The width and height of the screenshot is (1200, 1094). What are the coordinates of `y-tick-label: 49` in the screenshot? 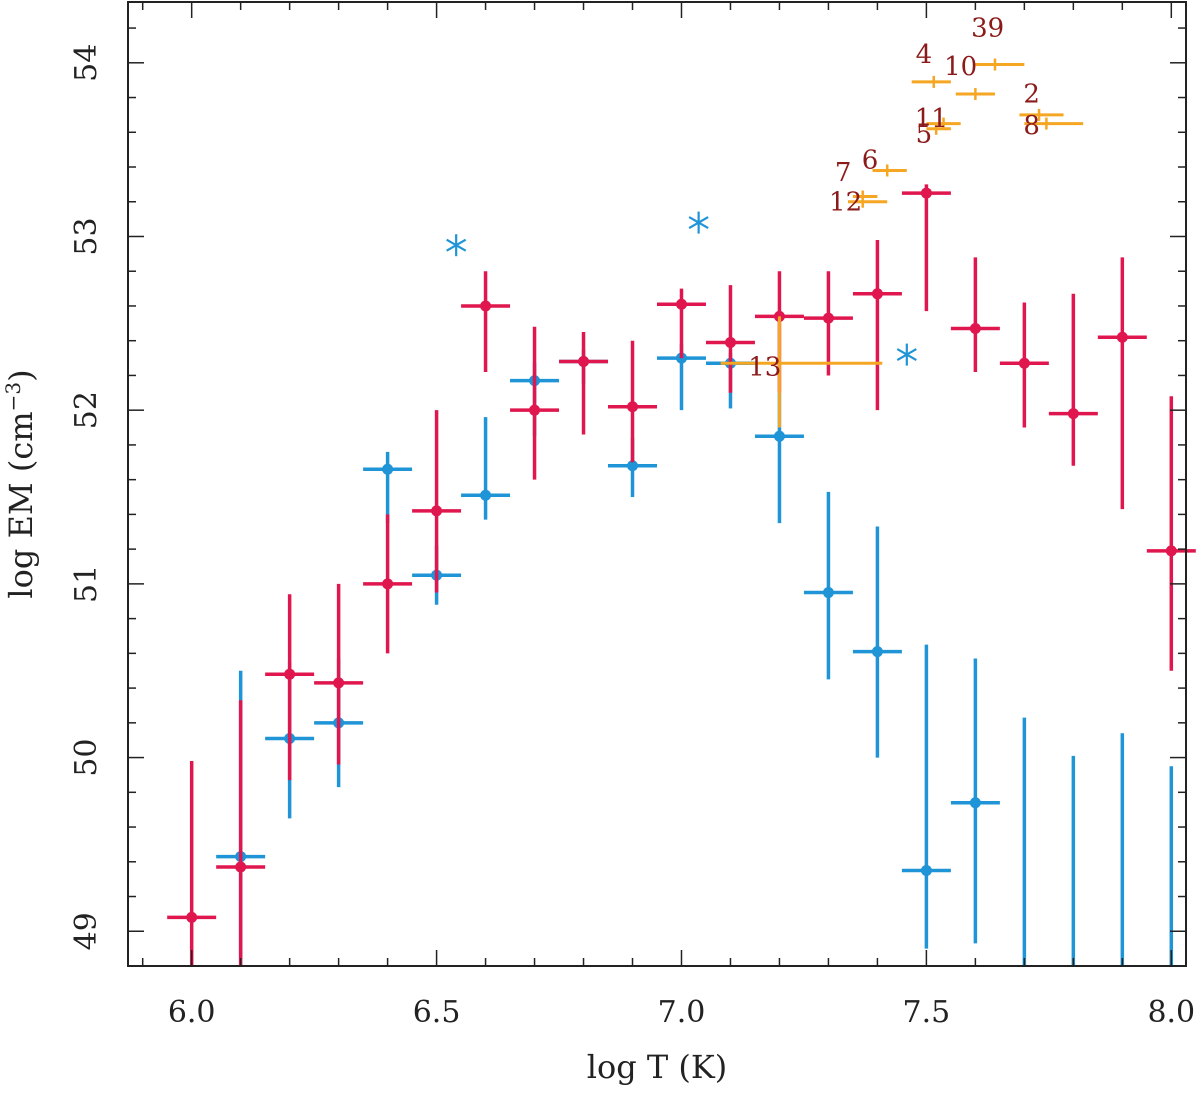 It's located at (86, 931).